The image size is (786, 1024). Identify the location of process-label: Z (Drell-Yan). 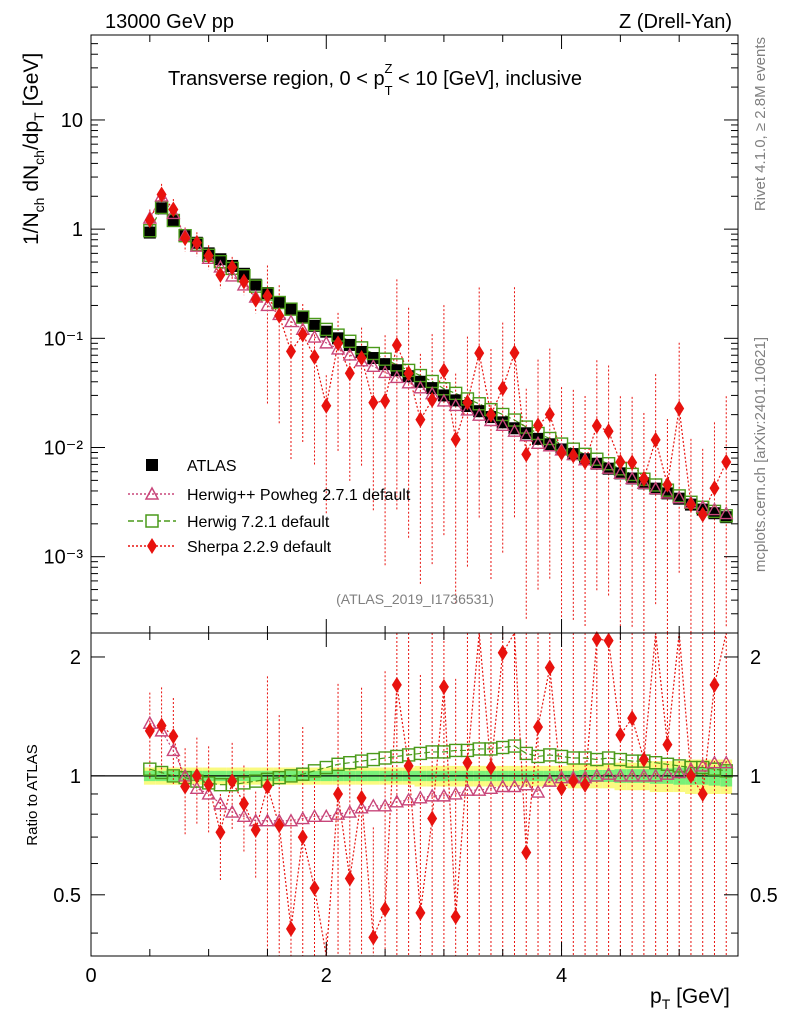
(675, 22).